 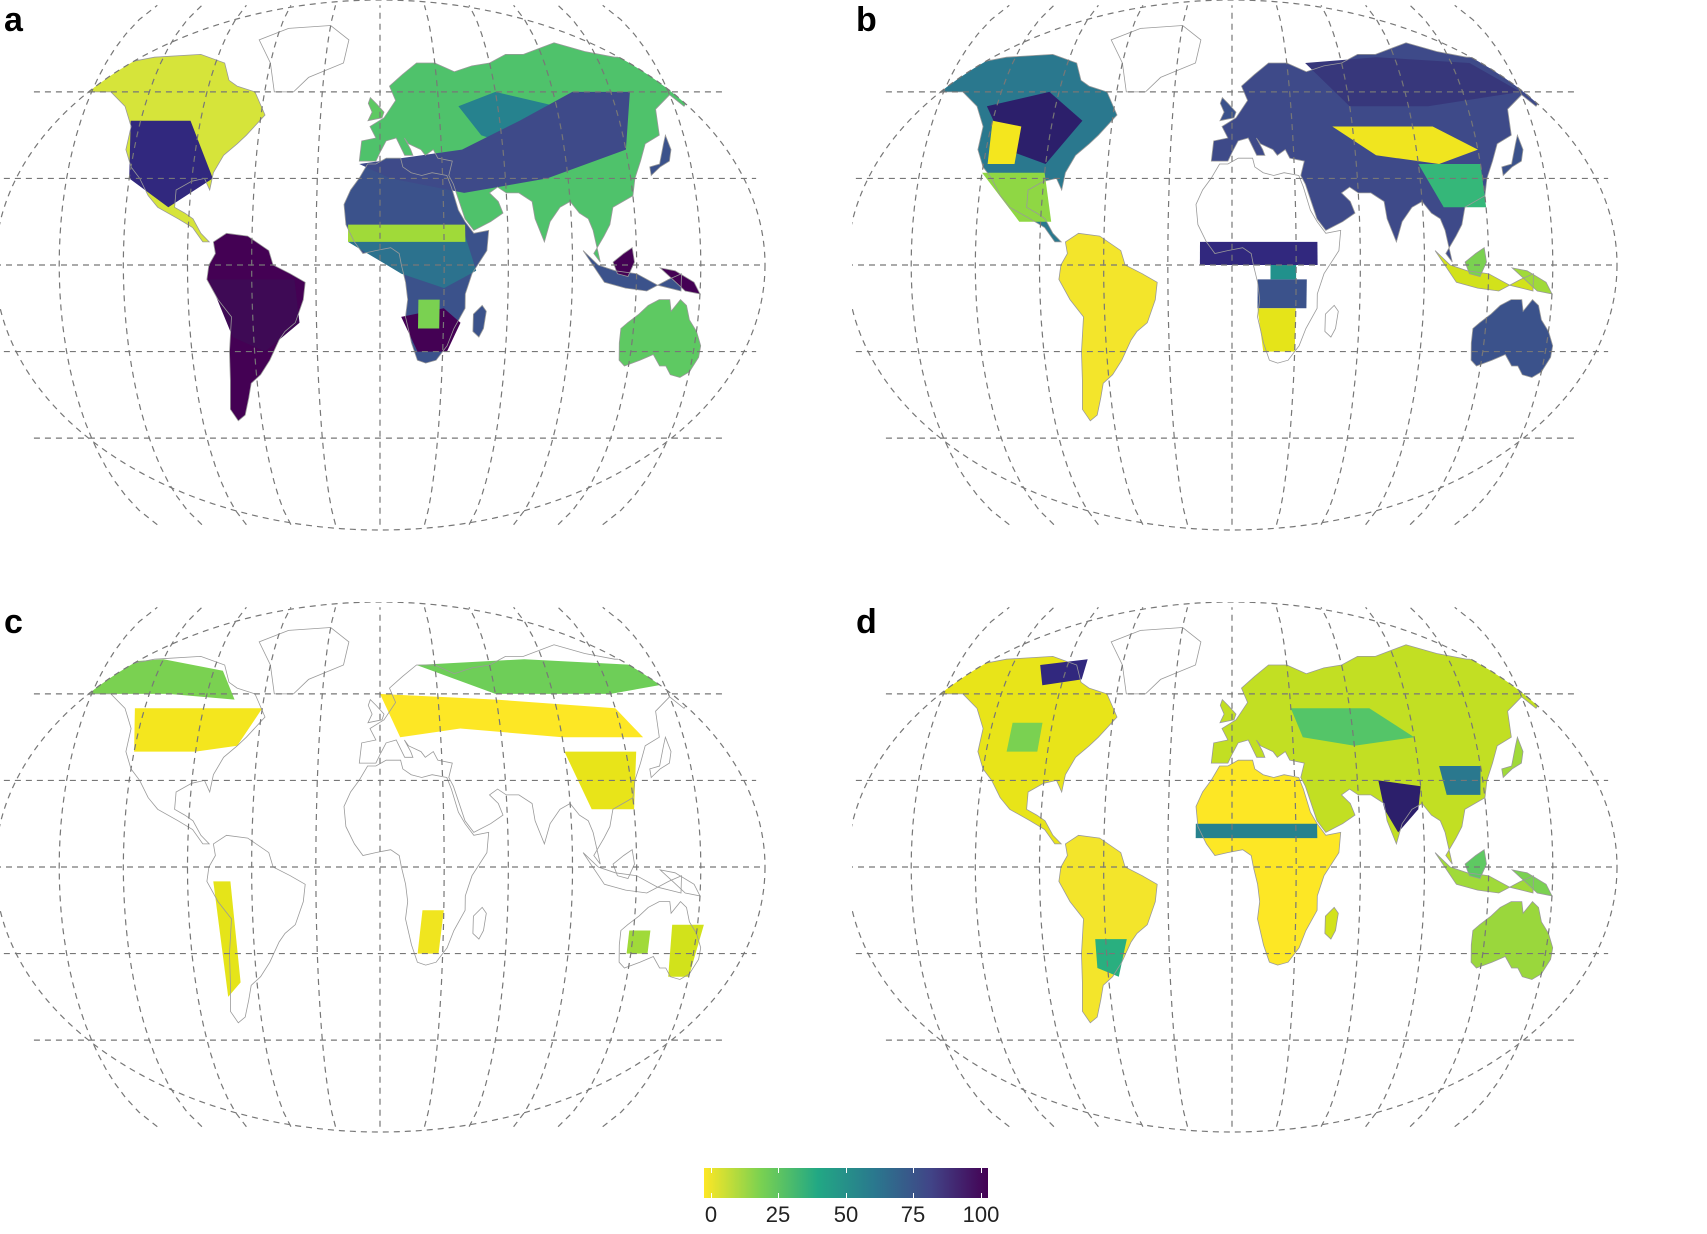 I want to click on colorbar-legend: 0 25 50 75 100, so click(x=851, y=1198).